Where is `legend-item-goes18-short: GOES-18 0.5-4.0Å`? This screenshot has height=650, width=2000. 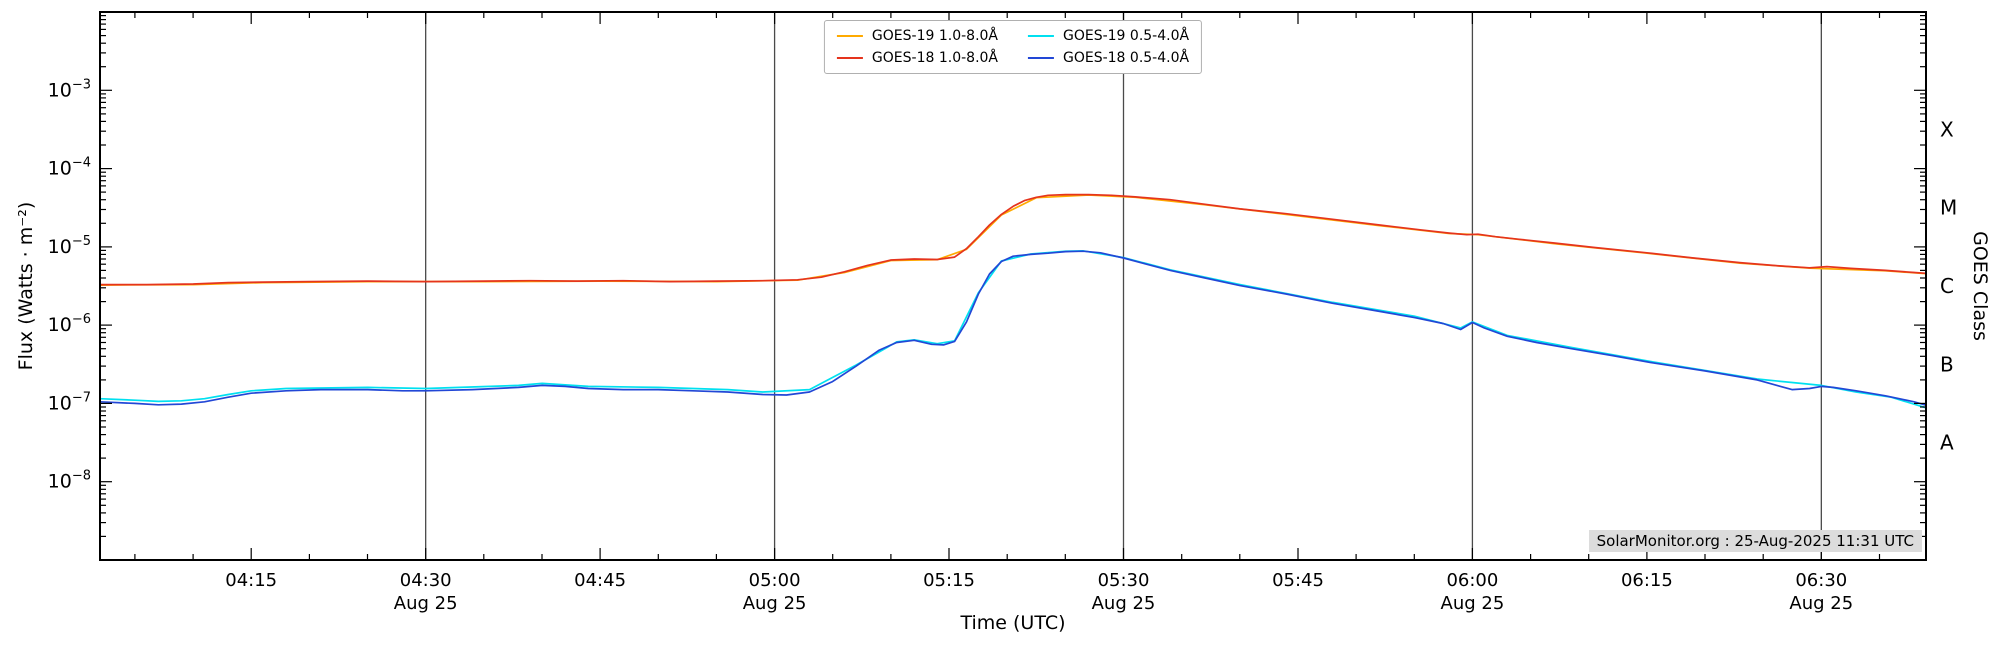
legend-item-goes18-short: GOES-18 0.5-4.0Å is located at coordinates (1108, 58).